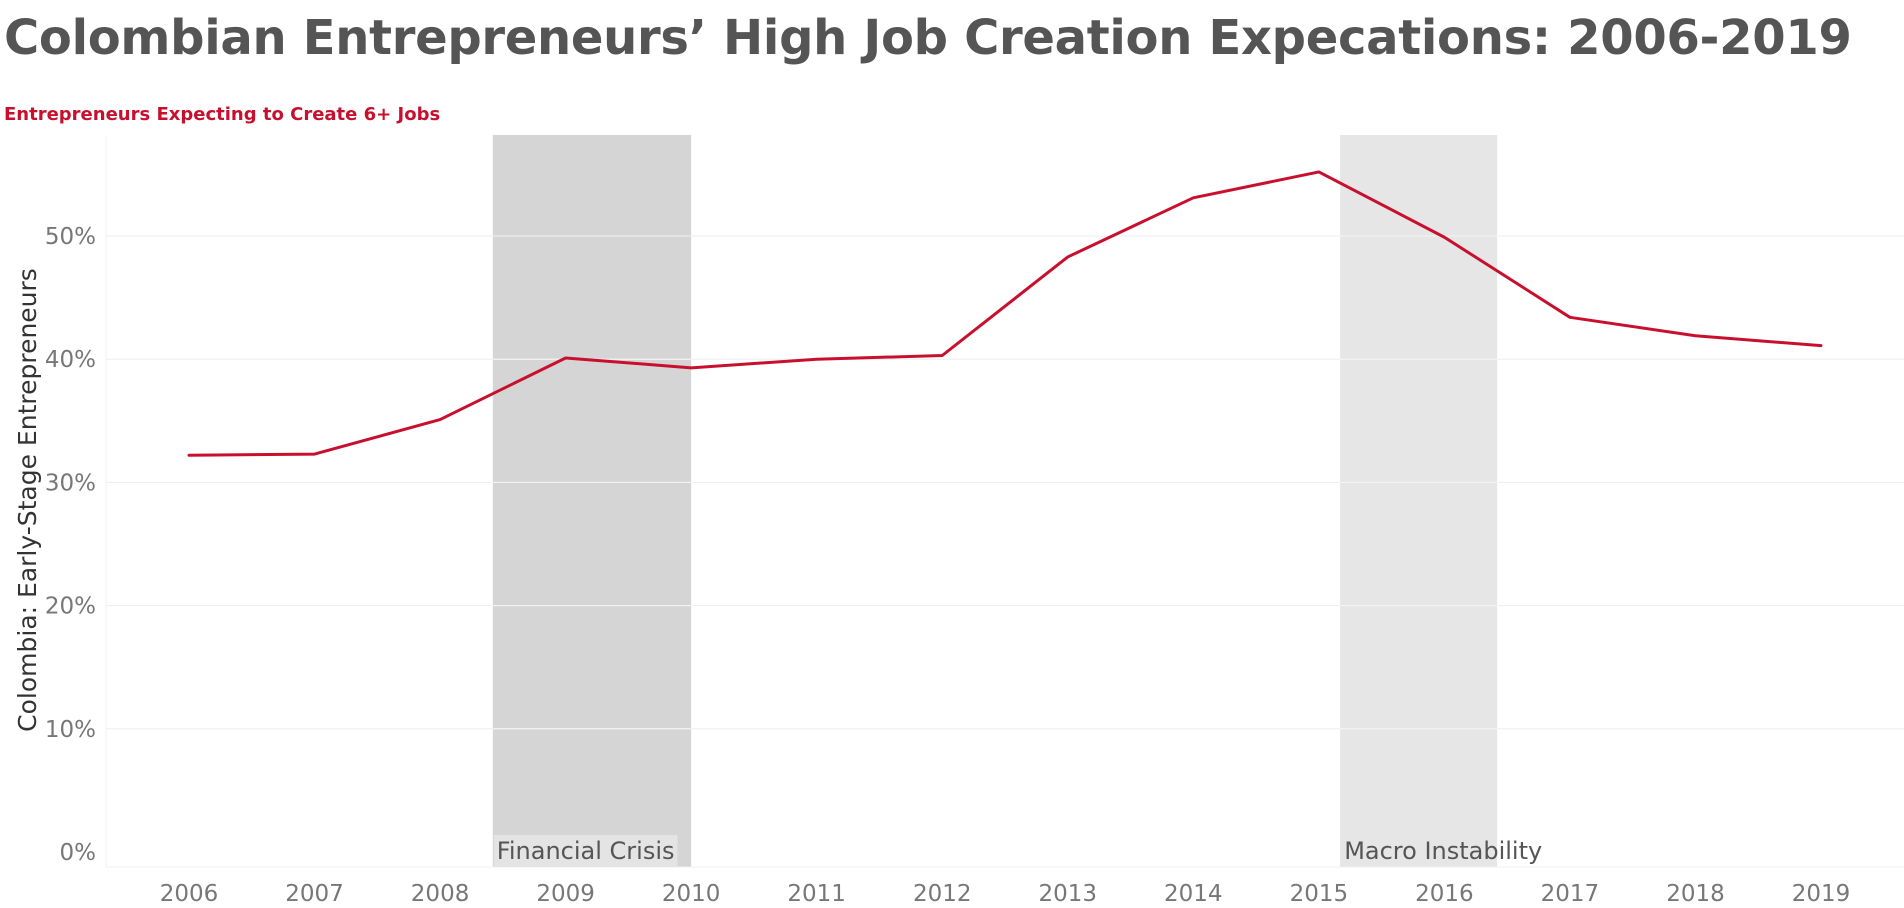 The image size is (1904, 908). Describe the element at coordinates (1319, 894) in the screenshot. I see `x-tick-label: 2015` at that location.